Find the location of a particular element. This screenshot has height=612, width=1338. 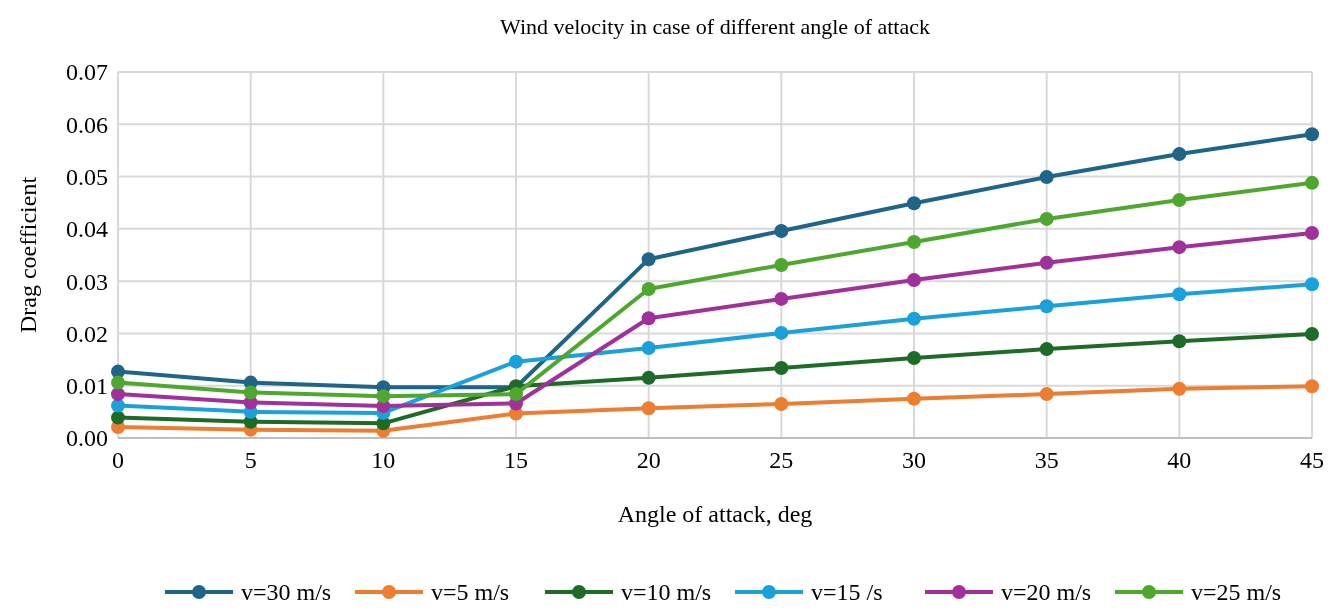

x-tick-label: 15 is located at coordinates (516, 460).